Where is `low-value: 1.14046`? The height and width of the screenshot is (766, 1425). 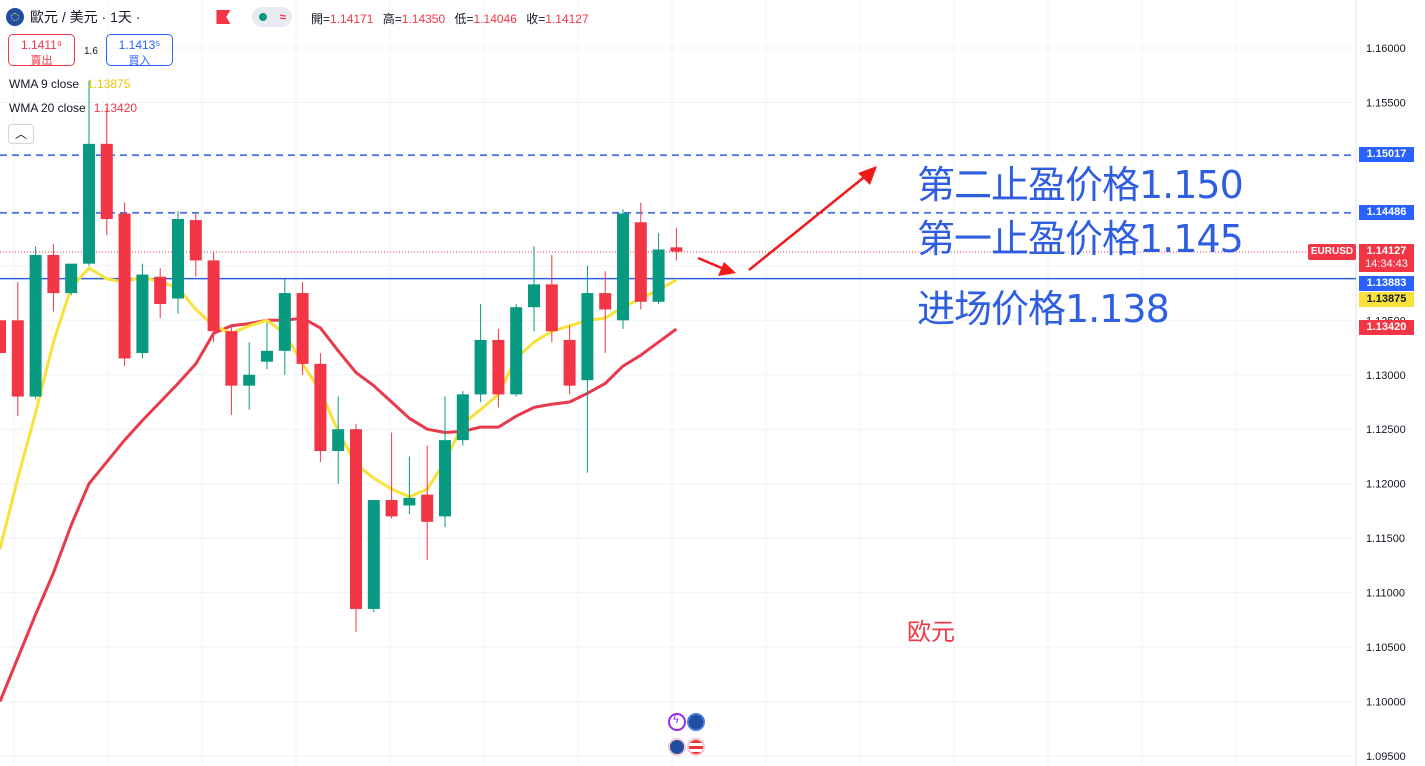 low-value: 1.14046 is located at coordinates (495, 19).